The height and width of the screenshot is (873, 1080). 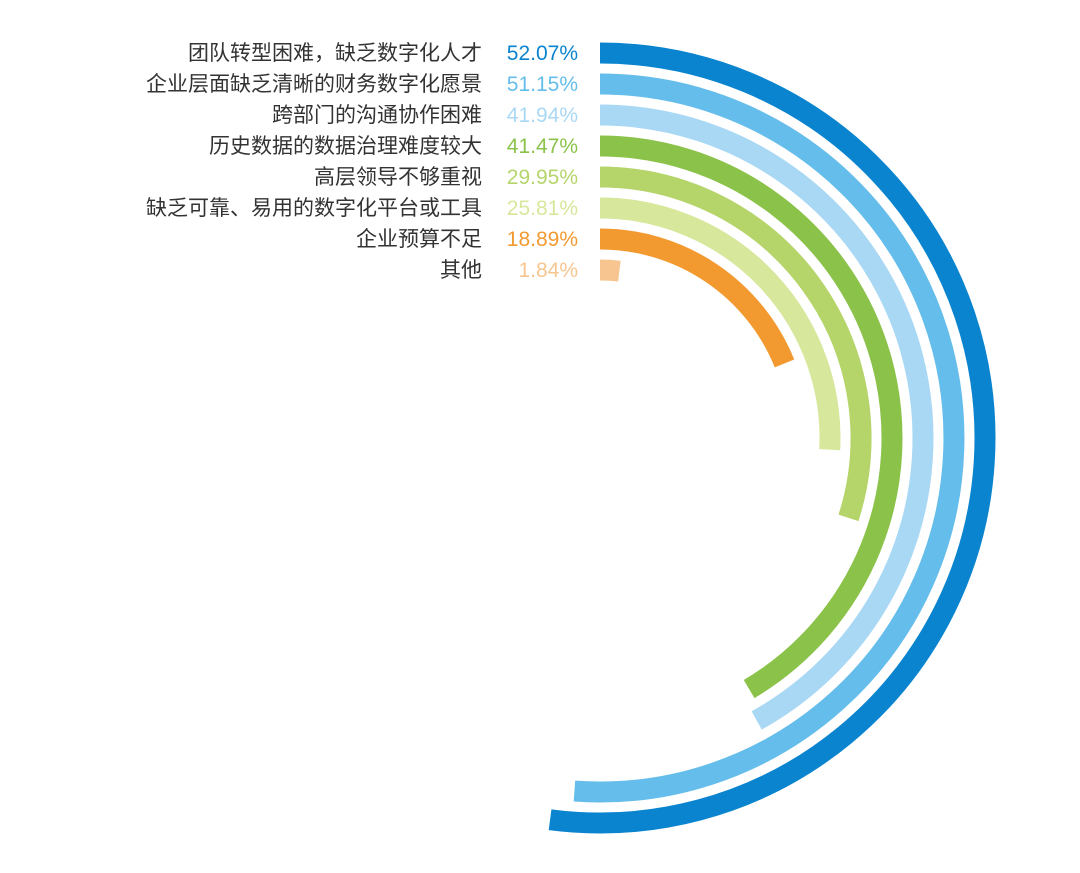 What do you see at coordinates (542, 146) in the screenshot?
I see `value-label-3: 41.47%` at bounding box center [542, 146].